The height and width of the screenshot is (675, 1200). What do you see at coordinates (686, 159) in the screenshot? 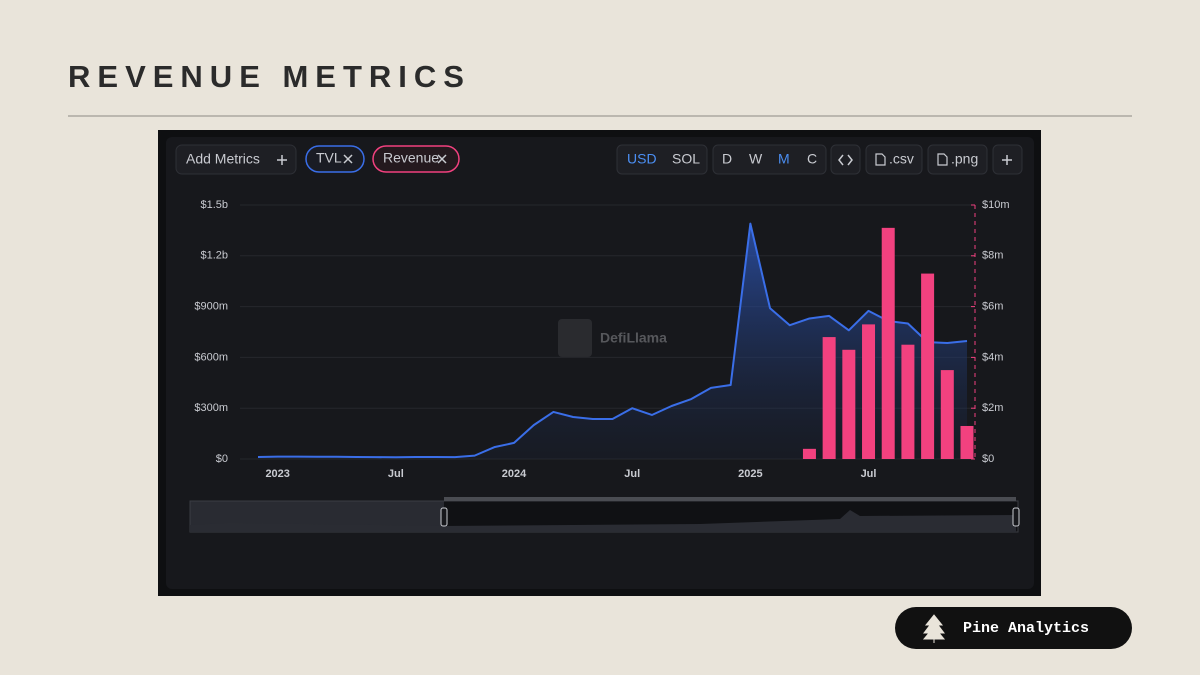
I see `currency-button: SOL` at bounding box center [686, 159].